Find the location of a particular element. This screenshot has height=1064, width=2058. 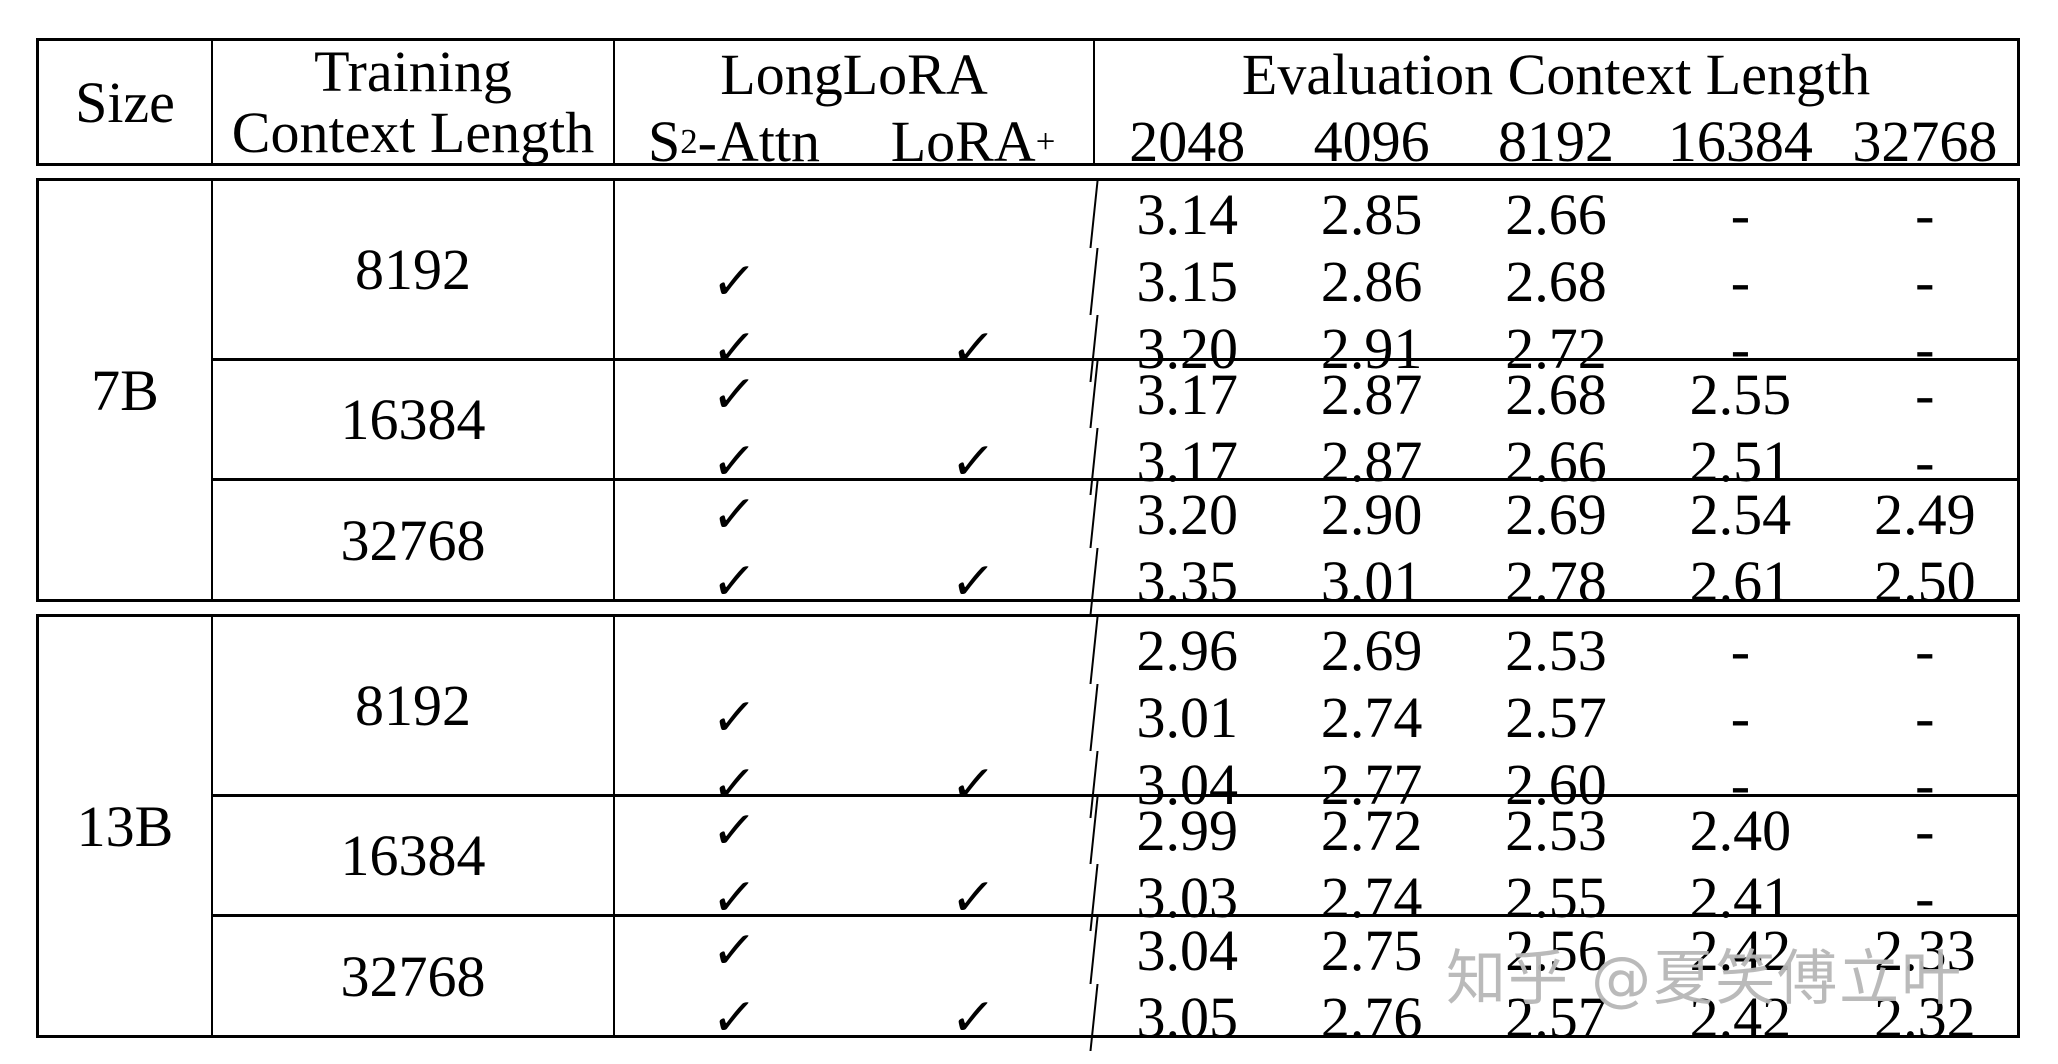

header-s2attn: S 2 -Attn is located at coordinates (734, 141).